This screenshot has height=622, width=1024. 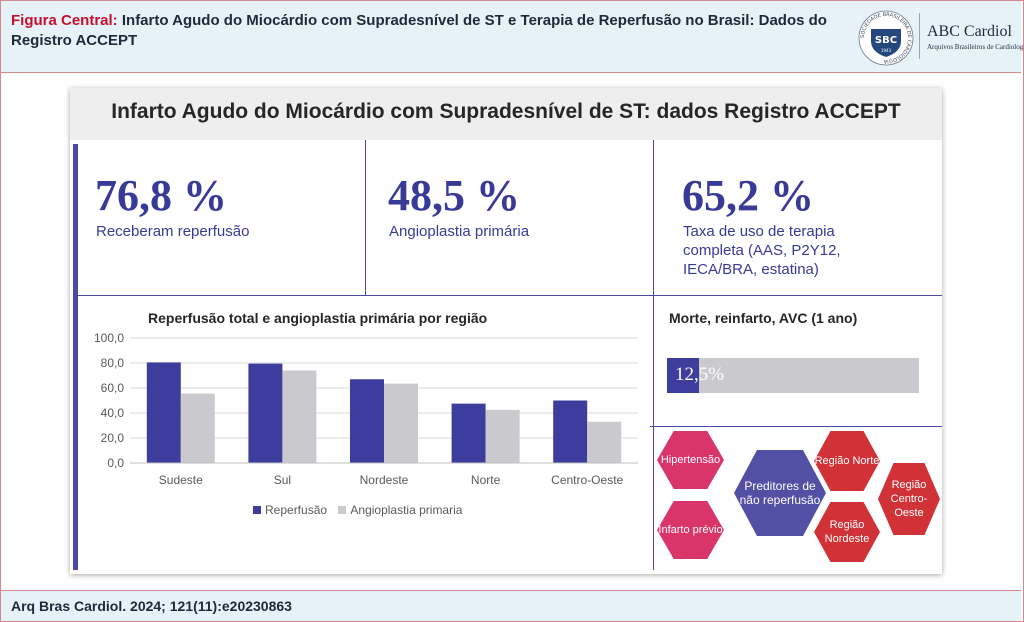 What do you see at coordinates (886, 50) in the screenshot?
I see `sbc-logo-year: 1943` at bounding box center [886, 50].